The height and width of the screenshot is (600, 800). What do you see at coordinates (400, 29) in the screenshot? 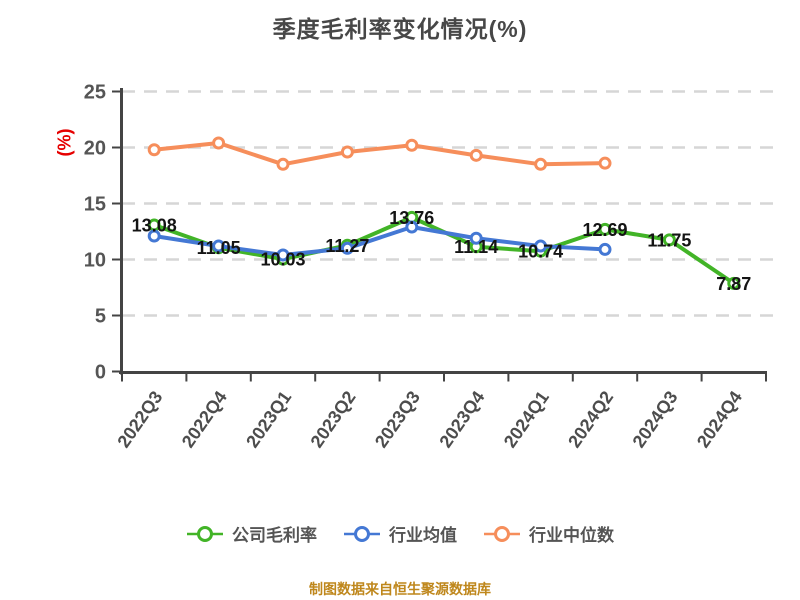
I see `chart-title: 季度毛利率变化情况(%)` at bounding box center [400, 29].